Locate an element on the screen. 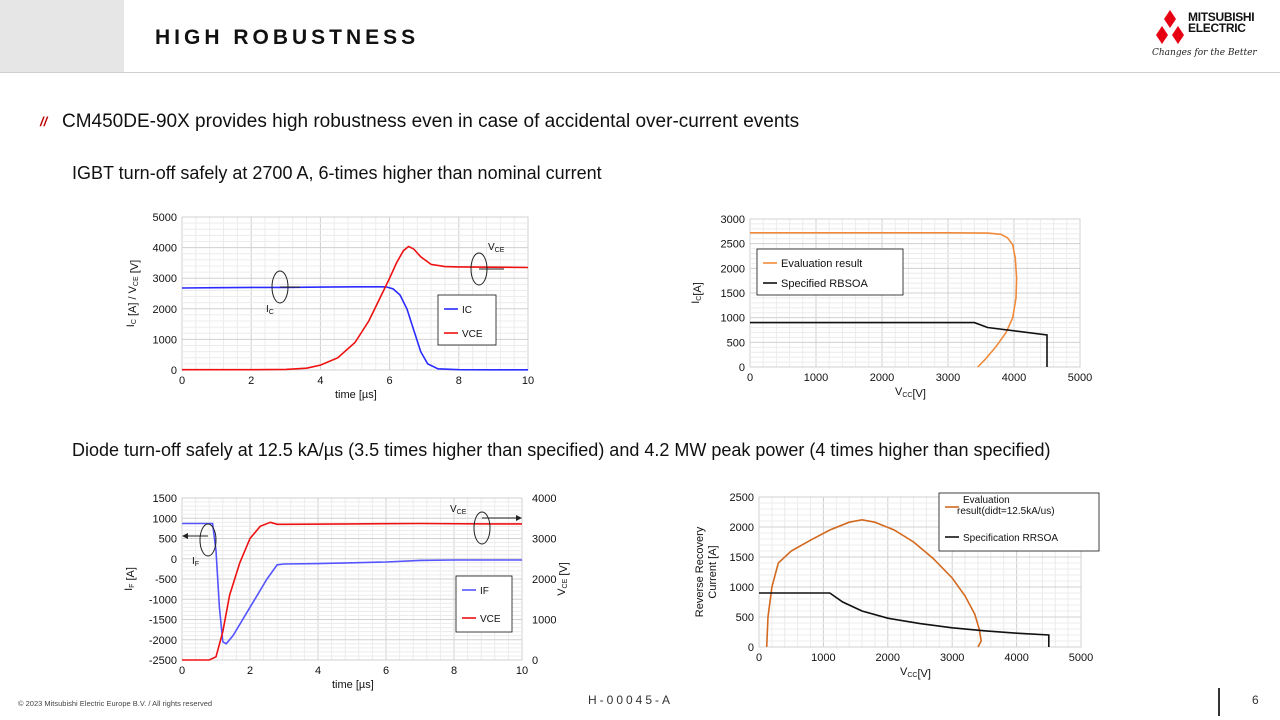 Image resolution: width=1280 pixels, height=720 pixels. y2-tick-label: 4000 is located at coordinates (544, 499).